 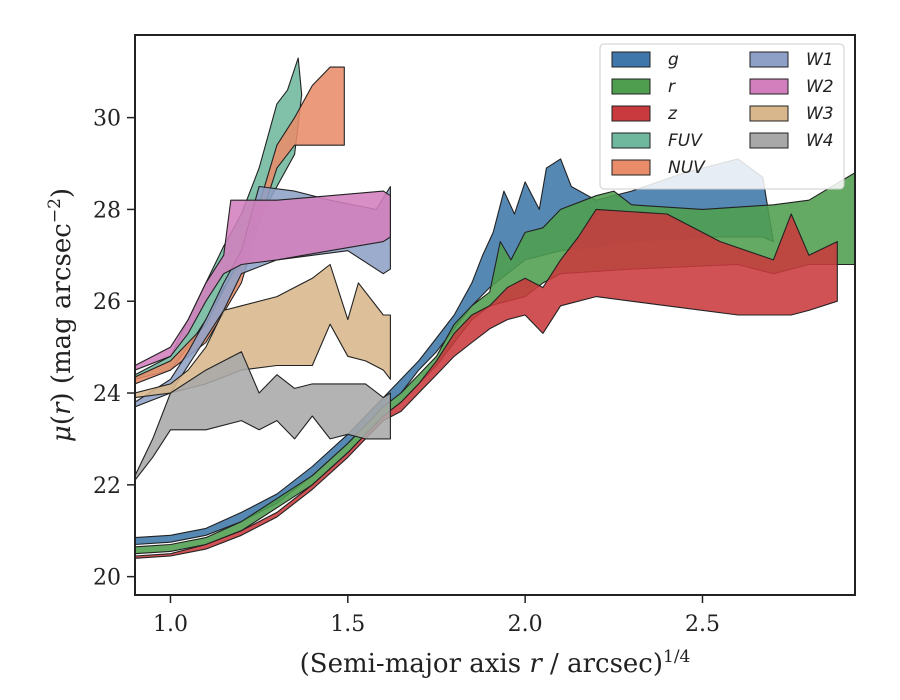 I want to click on legend-swatch-w3, so click(x=769, y=113).